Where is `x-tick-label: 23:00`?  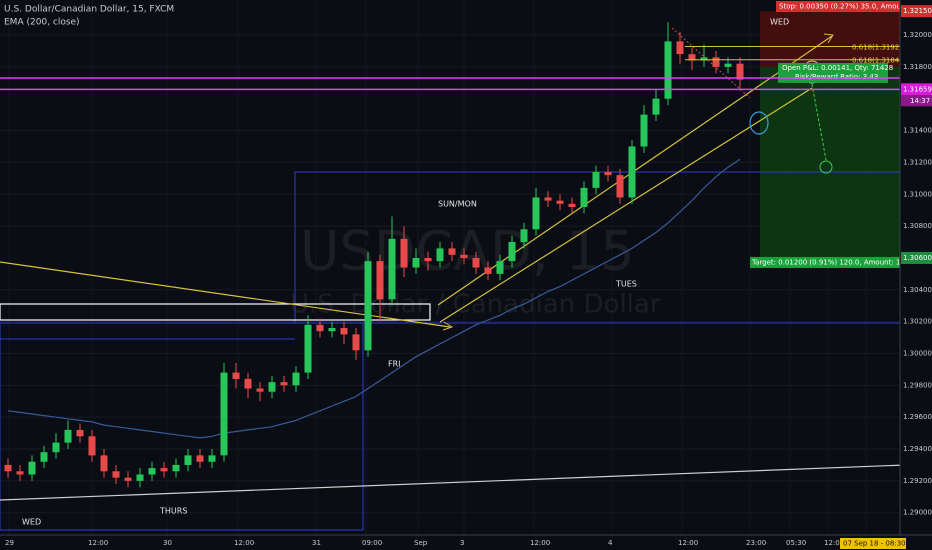 x-tick-label: 23:00 is located at coordinates (756, 543).